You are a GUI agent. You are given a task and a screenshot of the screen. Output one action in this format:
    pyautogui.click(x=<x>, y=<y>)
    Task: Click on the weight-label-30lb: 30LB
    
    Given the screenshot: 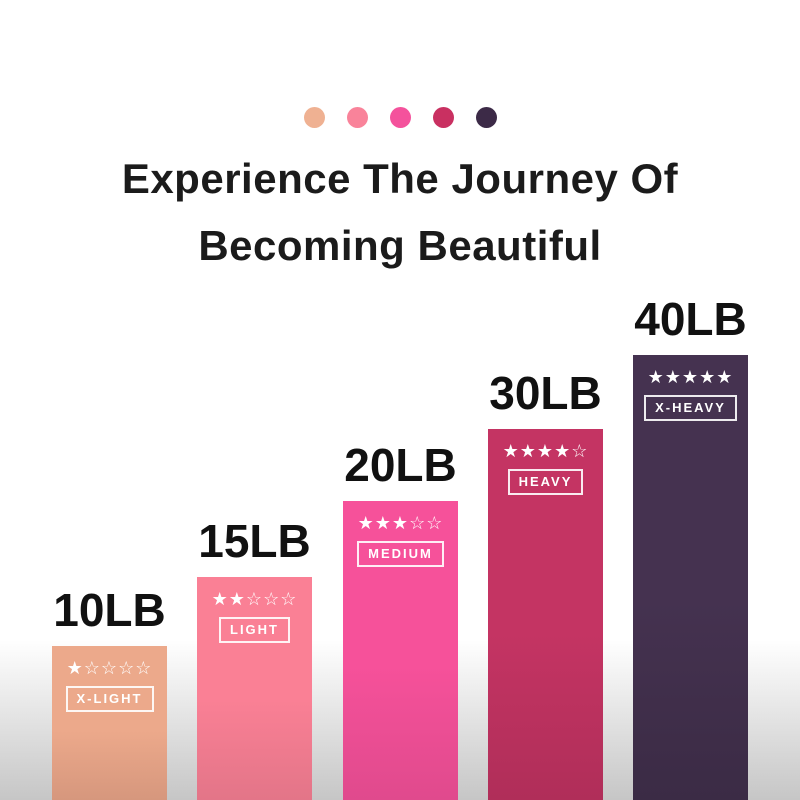 What is the action you would take?
    pyautogui.click(x=545, y=393)
    